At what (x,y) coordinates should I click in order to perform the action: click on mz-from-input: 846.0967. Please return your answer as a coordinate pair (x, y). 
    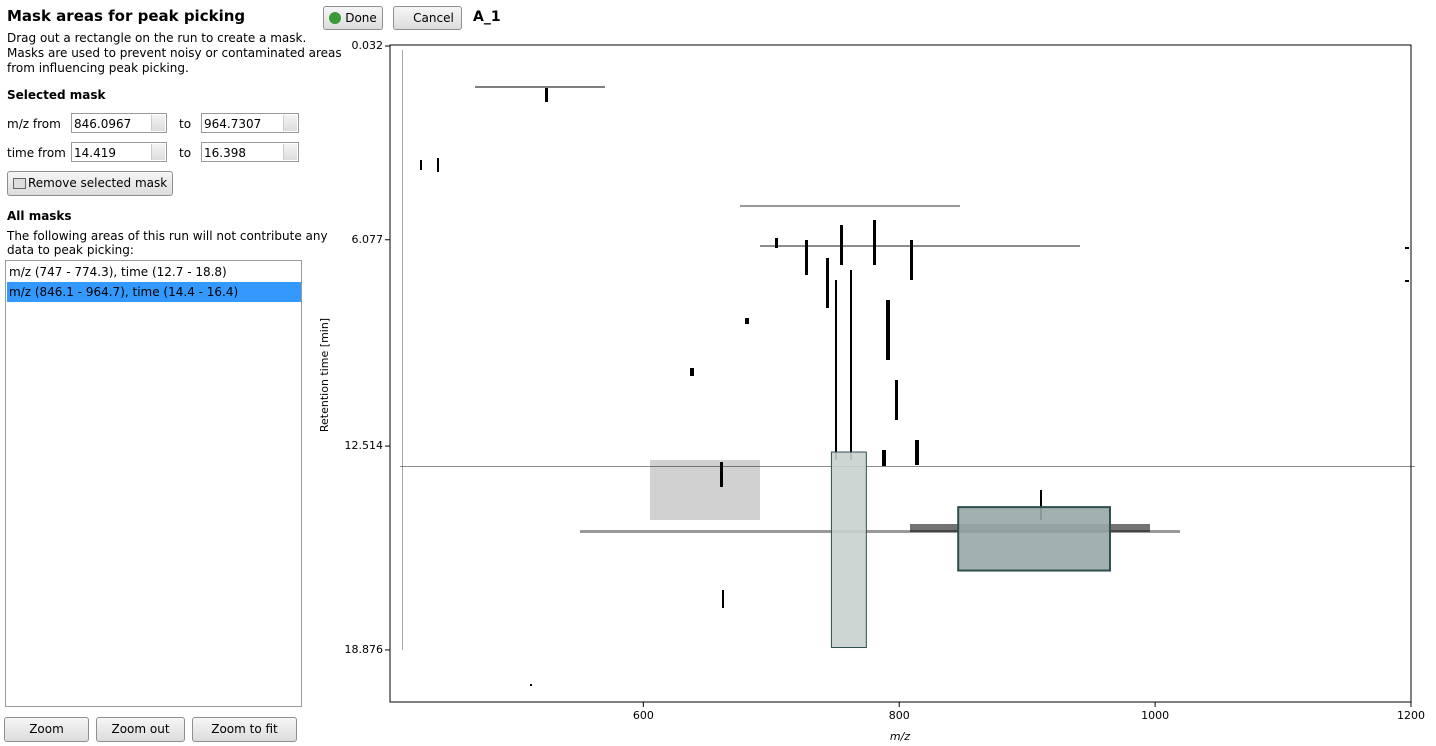
    Looking at the image, I should click on (119, 123).